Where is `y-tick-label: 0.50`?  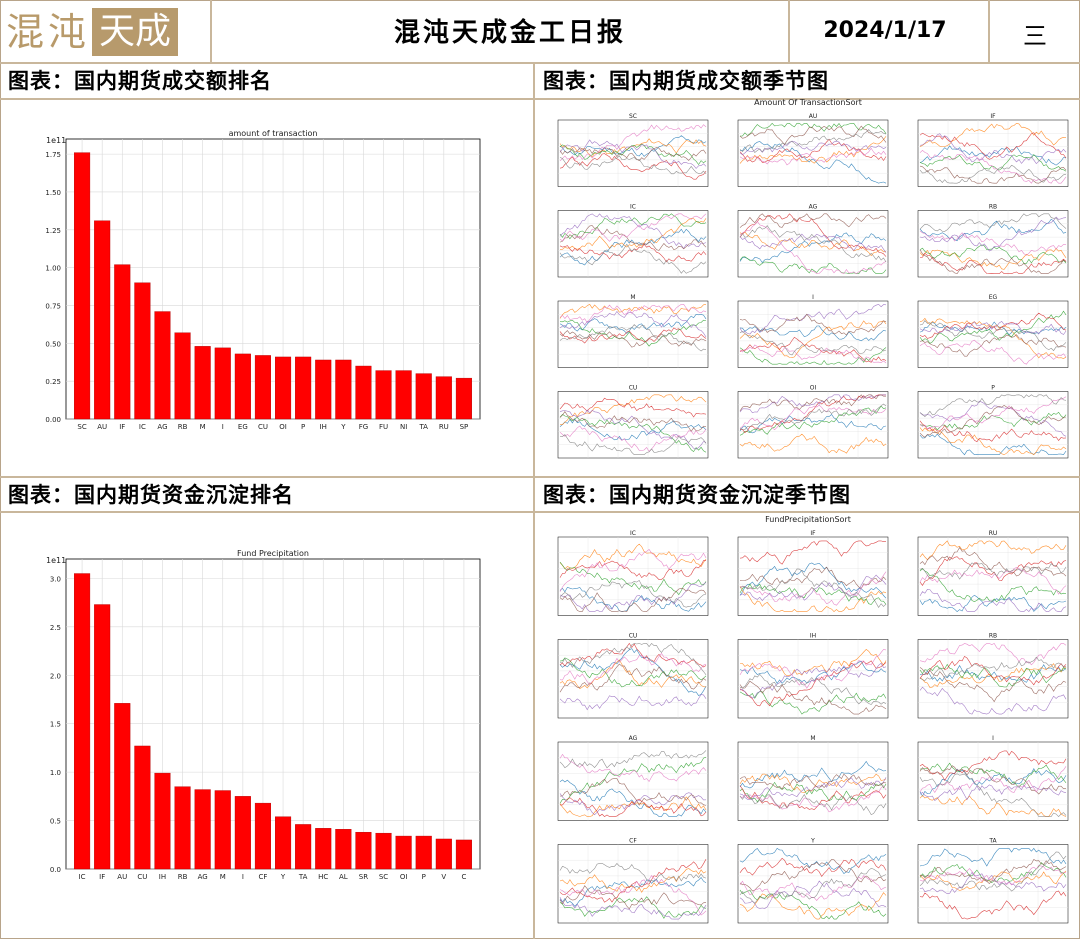
y-tick-label: 0.50 is located at coordinates (53, 344).